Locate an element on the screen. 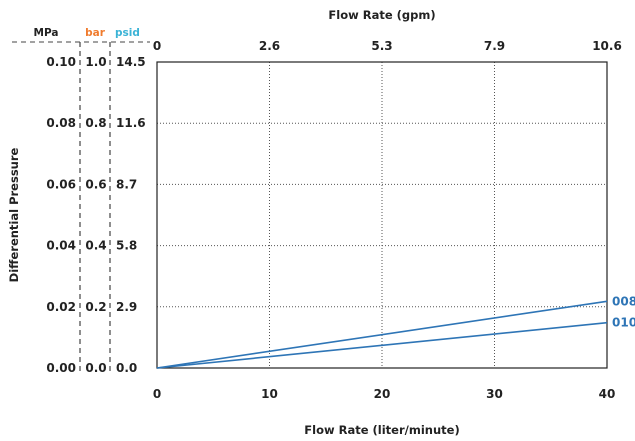 Image resolution: width=635 pixels, height=441 pixels. top-tick-label: 5.3 is located at coordinates (381, 46).